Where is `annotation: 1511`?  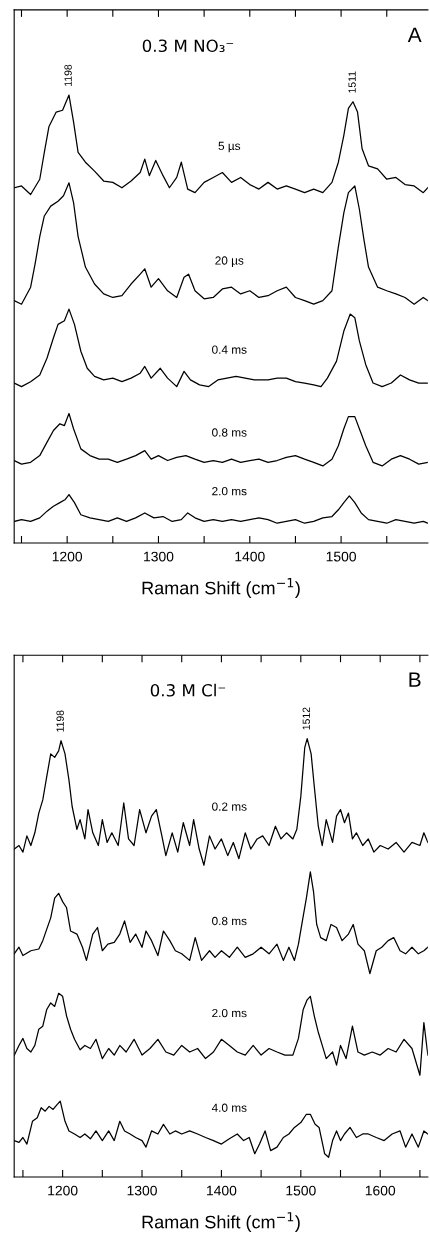 annotation: 1511 is located at coordinates (352, 82).